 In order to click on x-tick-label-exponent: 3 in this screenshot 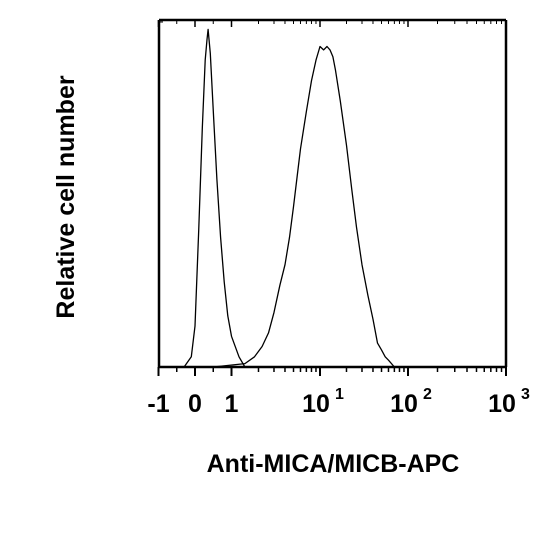, I will do `click(525, 394)`.